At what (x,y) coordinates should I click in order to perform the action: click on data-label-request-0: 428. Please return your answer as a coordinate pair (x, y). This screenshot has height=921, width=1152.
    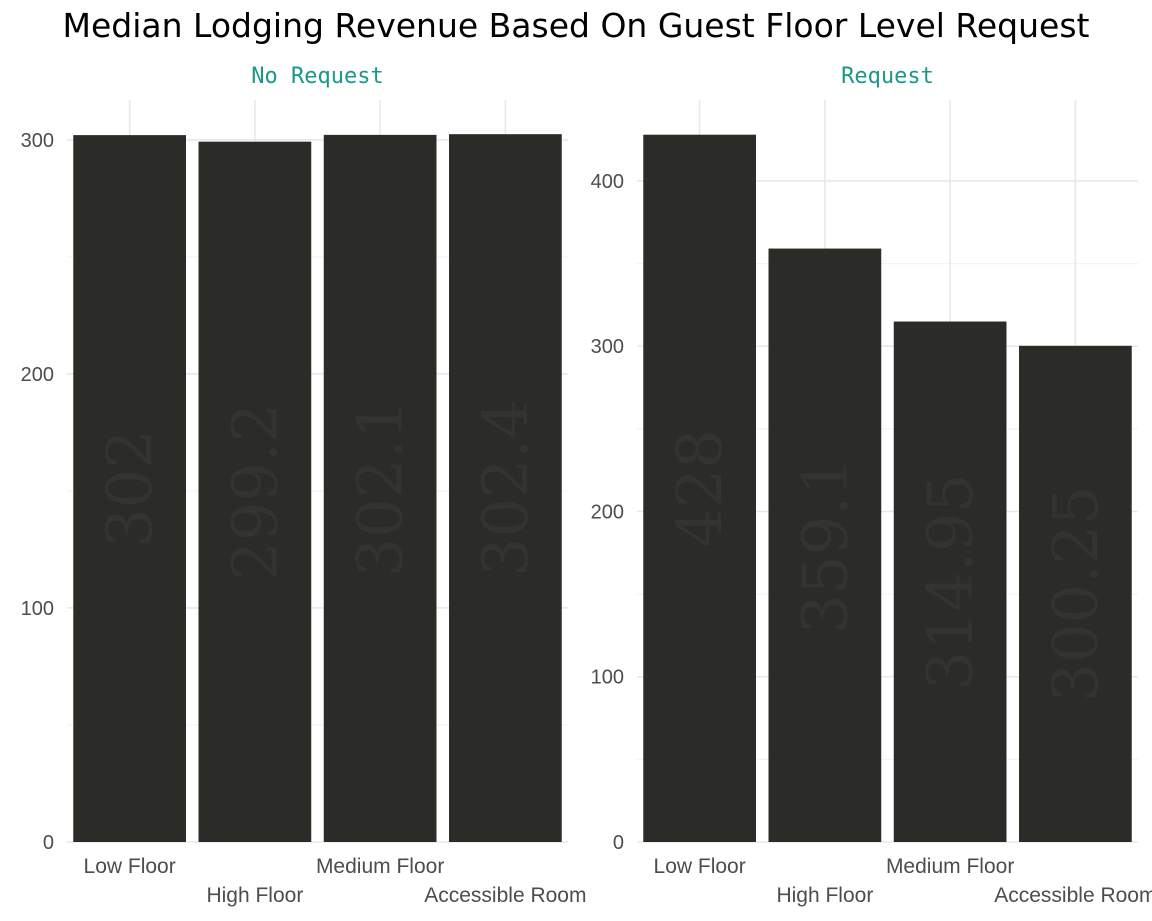
    Looking at the image, I should click on (699, 488).